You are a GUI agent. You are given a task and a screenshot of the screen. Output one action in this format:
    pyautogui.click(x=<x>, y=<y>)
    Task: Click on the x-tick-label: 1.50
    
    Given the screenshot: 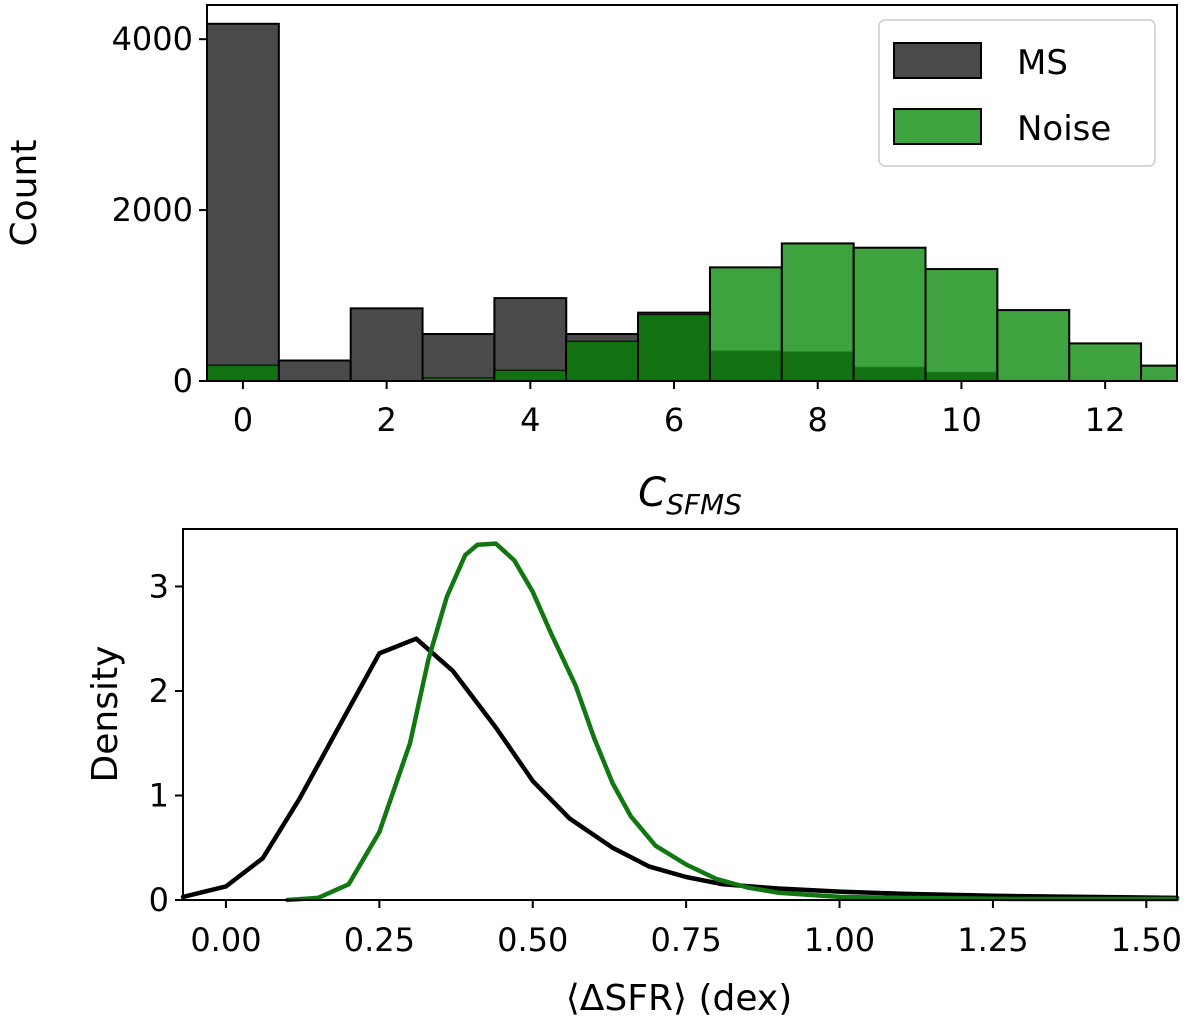 What is the action you would take?
    pyautogui.click(x=1146, y=940)
    